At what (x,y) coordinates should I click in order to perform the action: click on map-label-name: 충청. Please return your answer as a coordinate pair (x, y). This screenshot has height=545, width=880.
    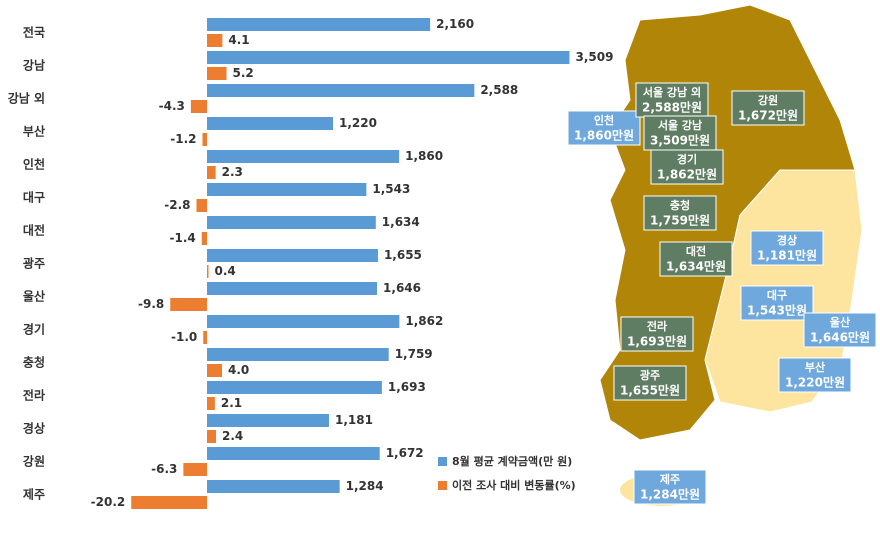
    Looking at the image, I should click on (680, 205).